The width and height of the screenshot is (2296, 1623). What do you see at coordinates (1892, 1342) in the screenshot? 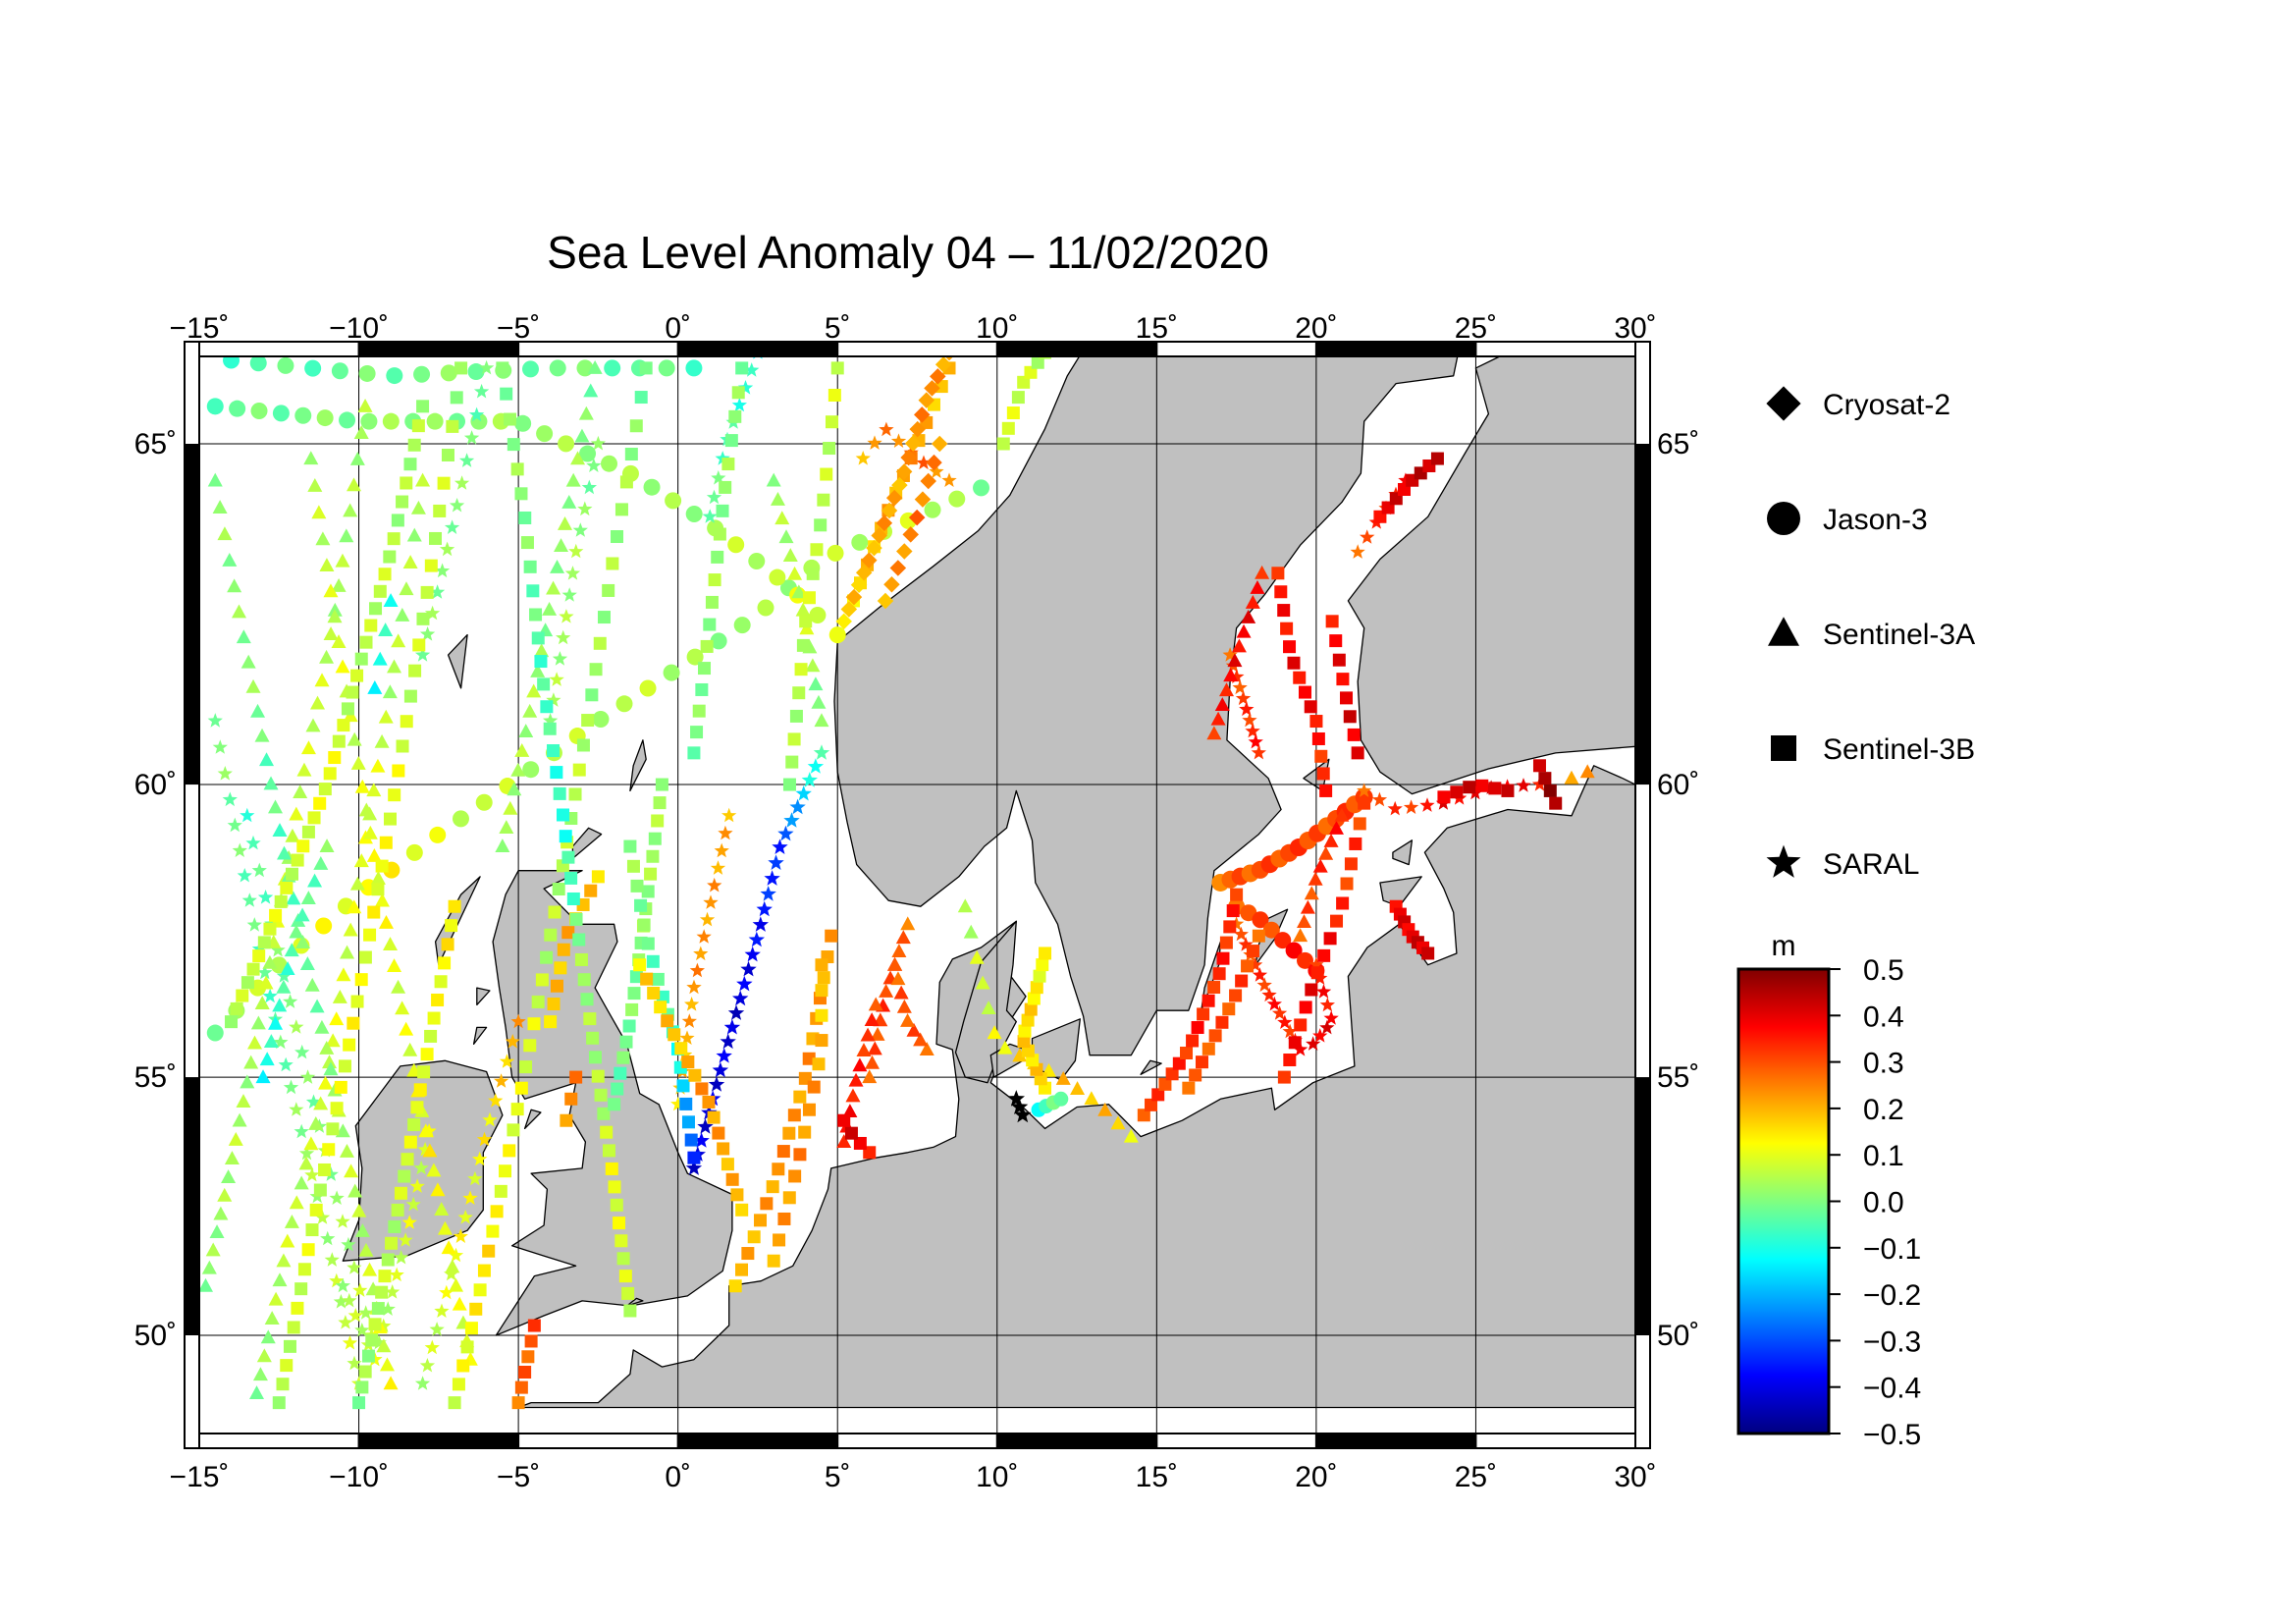
I see `colorbar-tick-label: −0.3` at bounding box center [1892, 1342].